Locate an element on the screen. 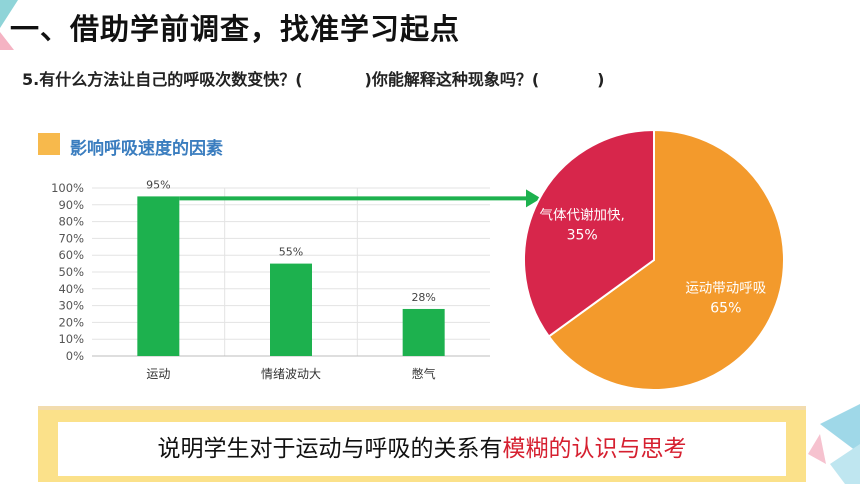 This screenshot has width=860, height=484. y-tick-label: 90% is located at coordinates (71, 205).